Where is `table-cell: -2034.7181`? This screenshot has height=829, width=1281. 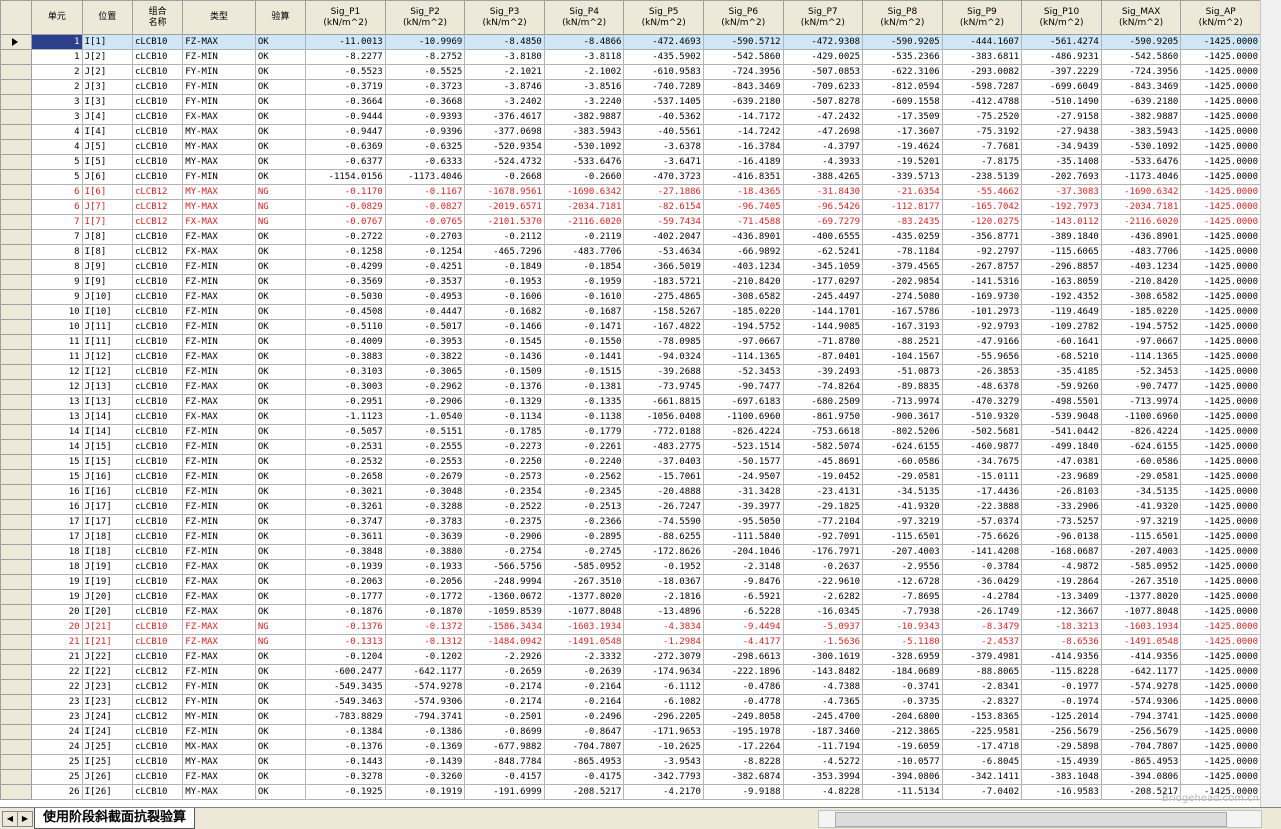
table-cell: -2034.7181 is located at coordinates (1141, 207).